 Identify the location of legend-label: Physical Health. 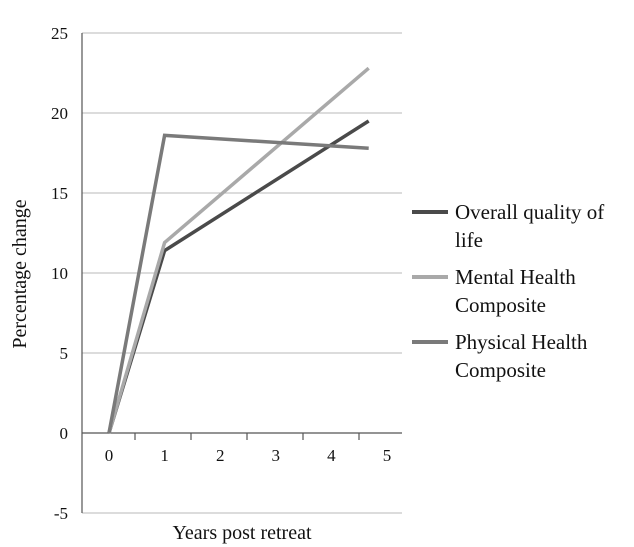
(521, 342).